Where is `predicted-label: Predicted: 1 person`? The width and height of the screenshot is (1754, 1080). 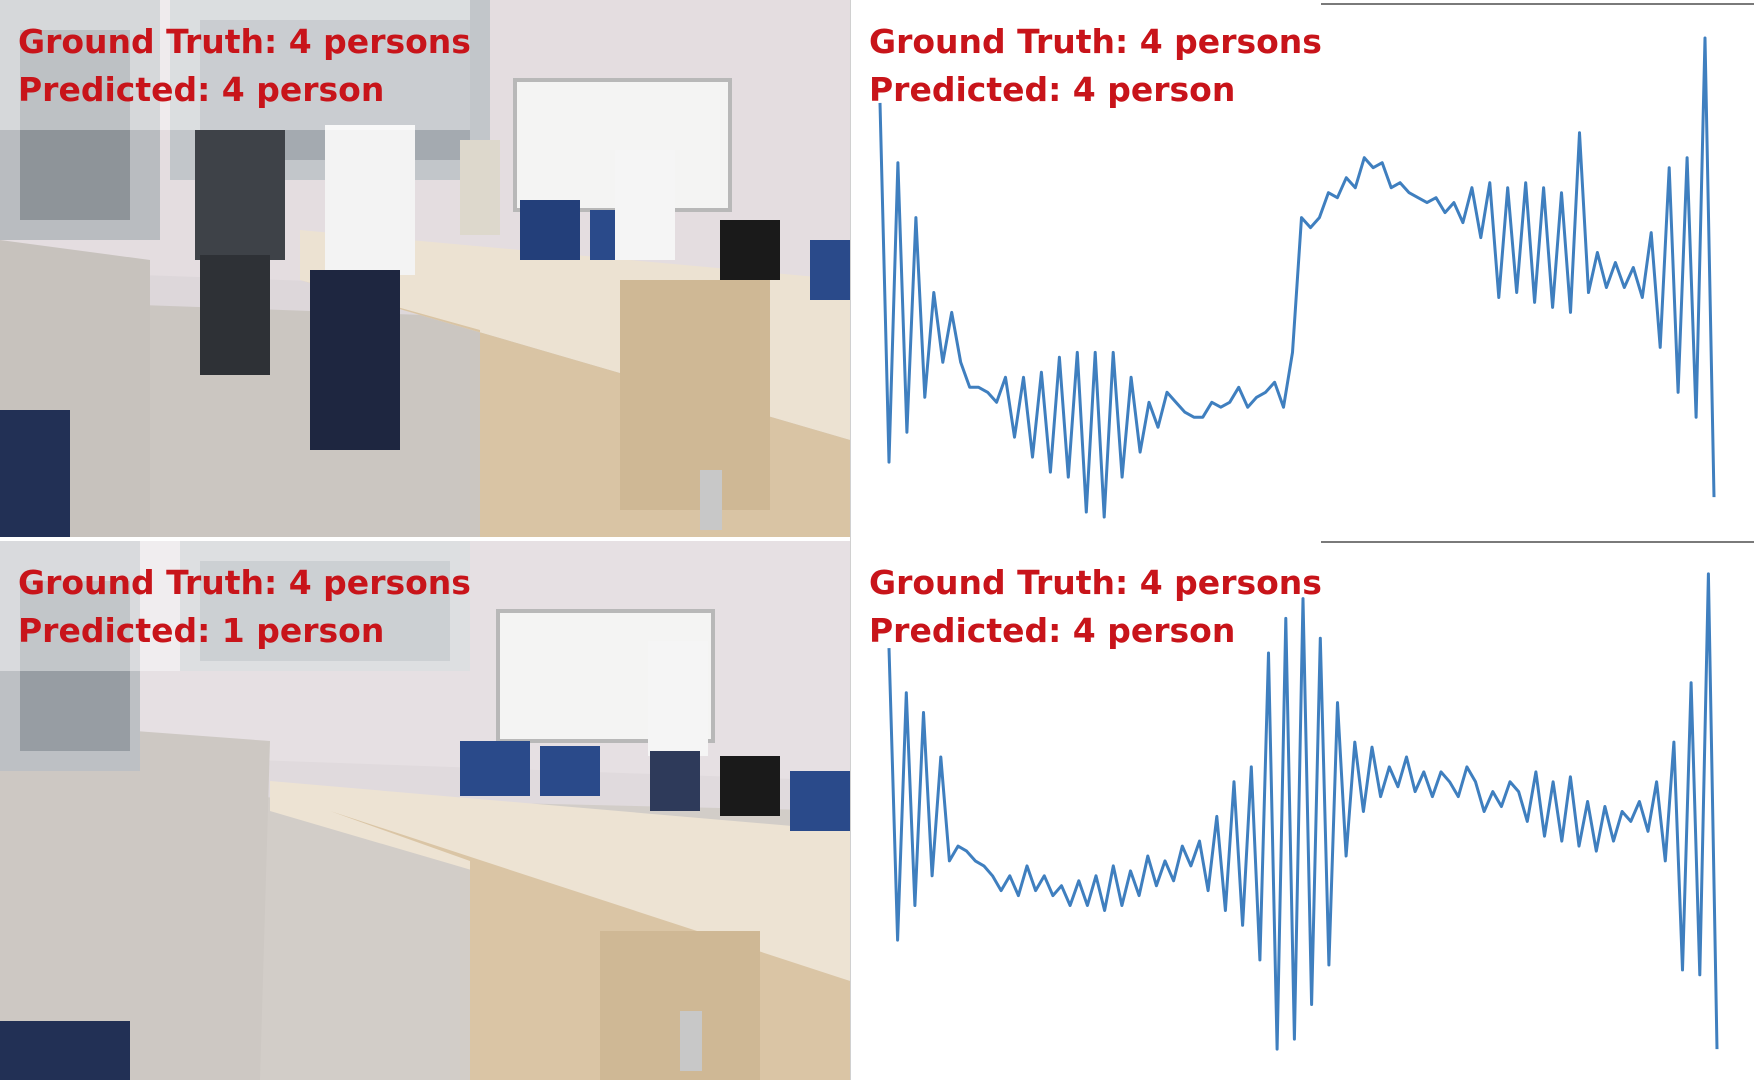
predicted-label: Predicted: 1 person is located at coordinates (201, 630).